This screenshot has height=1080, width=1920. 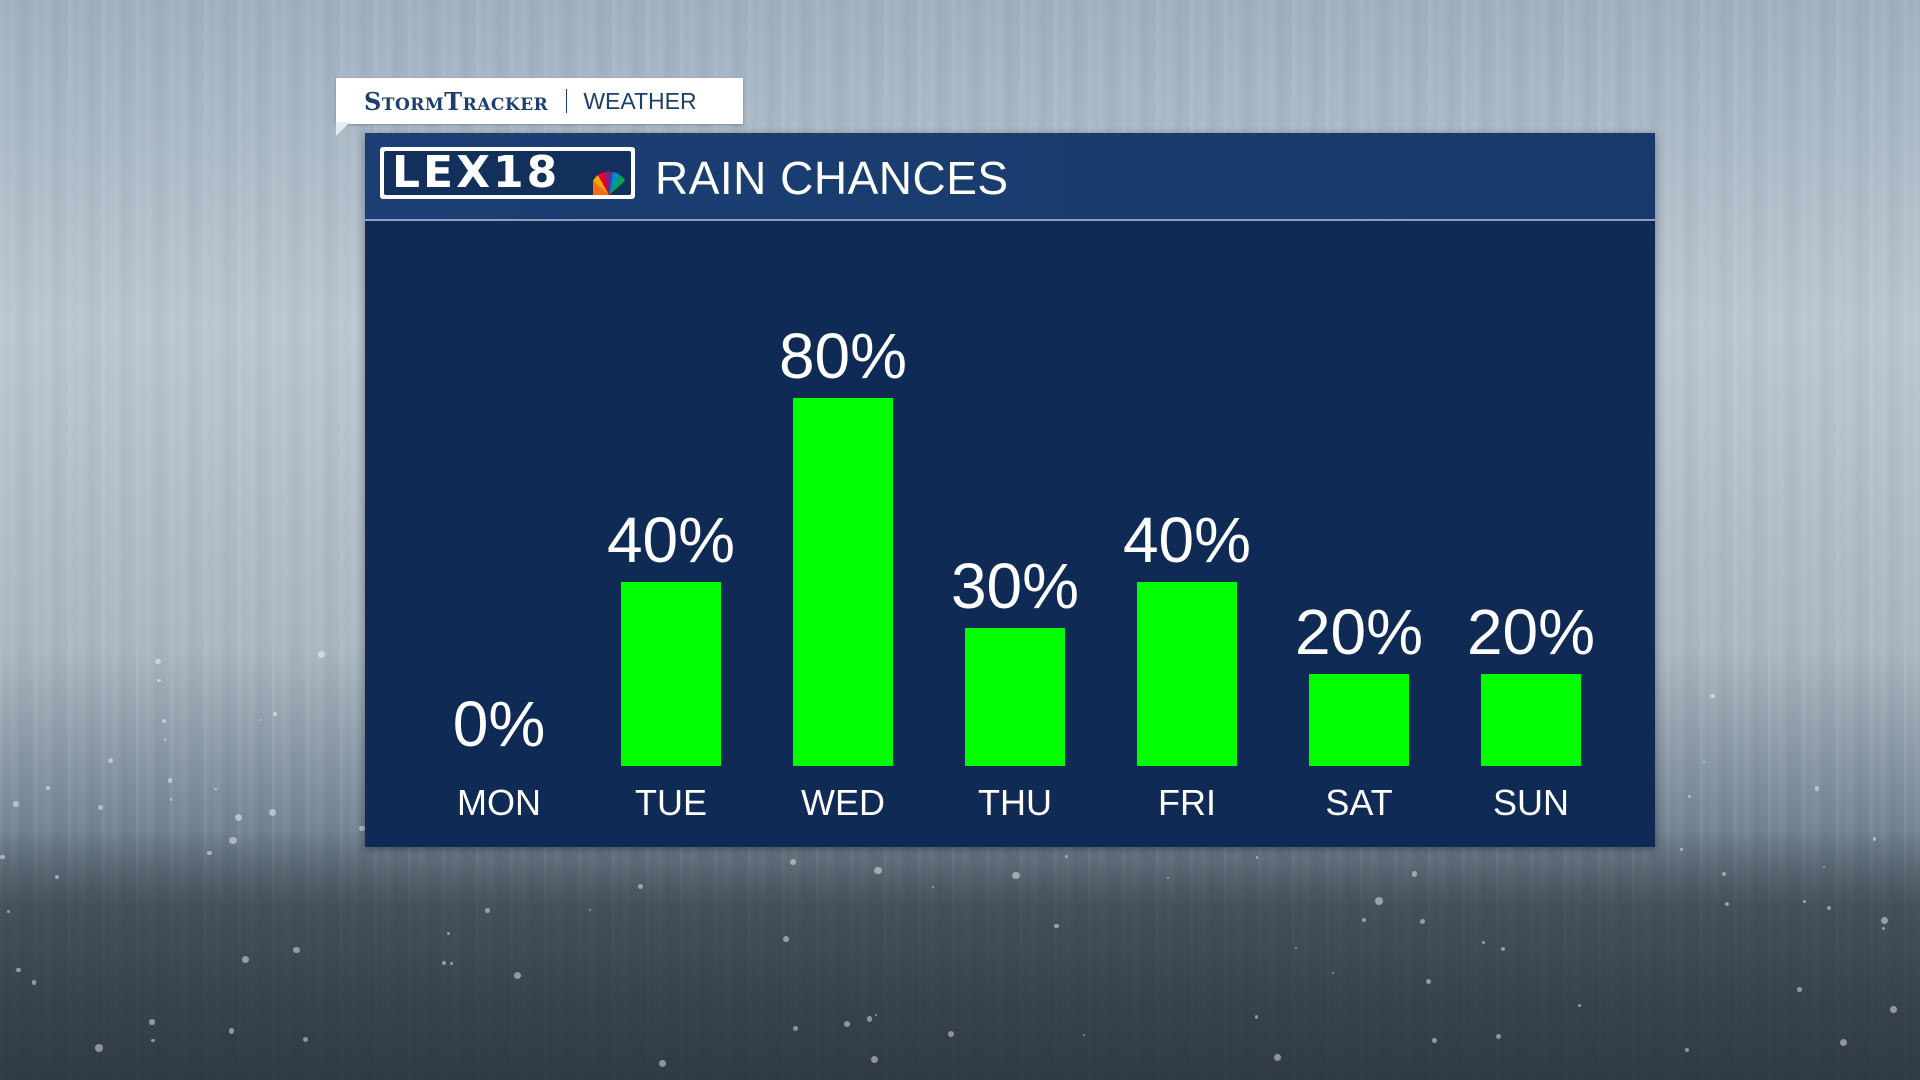 What do you see at coordinates (1359, 632) in the screenshot?
I see `value-label-sat: 20%` at bounding box center [1359, 632].